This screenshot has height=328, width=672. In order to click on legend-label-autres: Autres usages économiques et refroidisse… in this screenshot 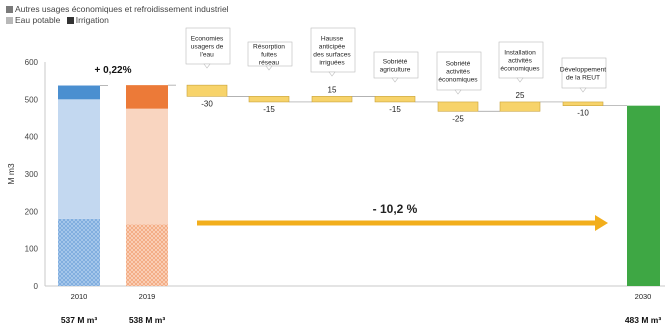, I will do `click(122, 9)`.